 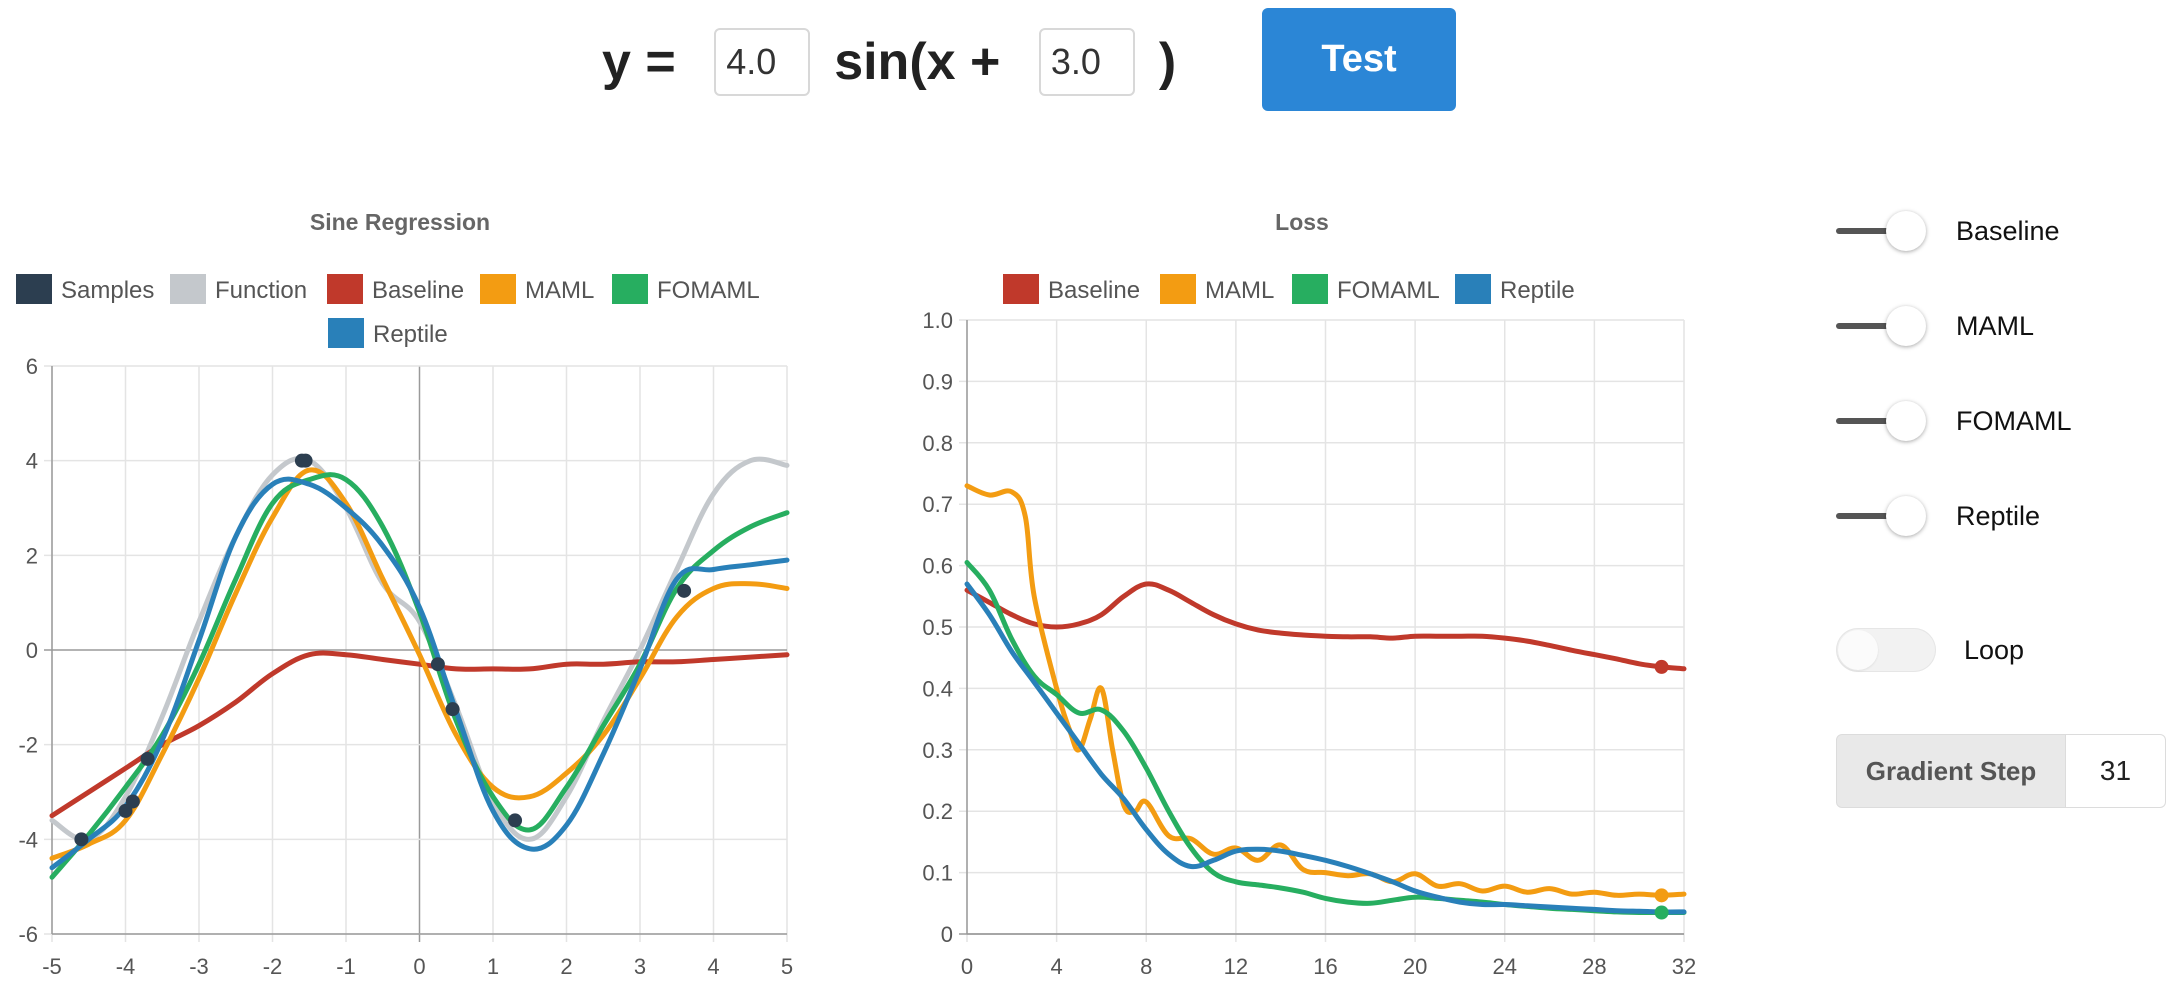 What do you see at coordinates (937, 504) in the screenshot?
I see `y-tick-label: 0.7` at bounding box center [937, 504].